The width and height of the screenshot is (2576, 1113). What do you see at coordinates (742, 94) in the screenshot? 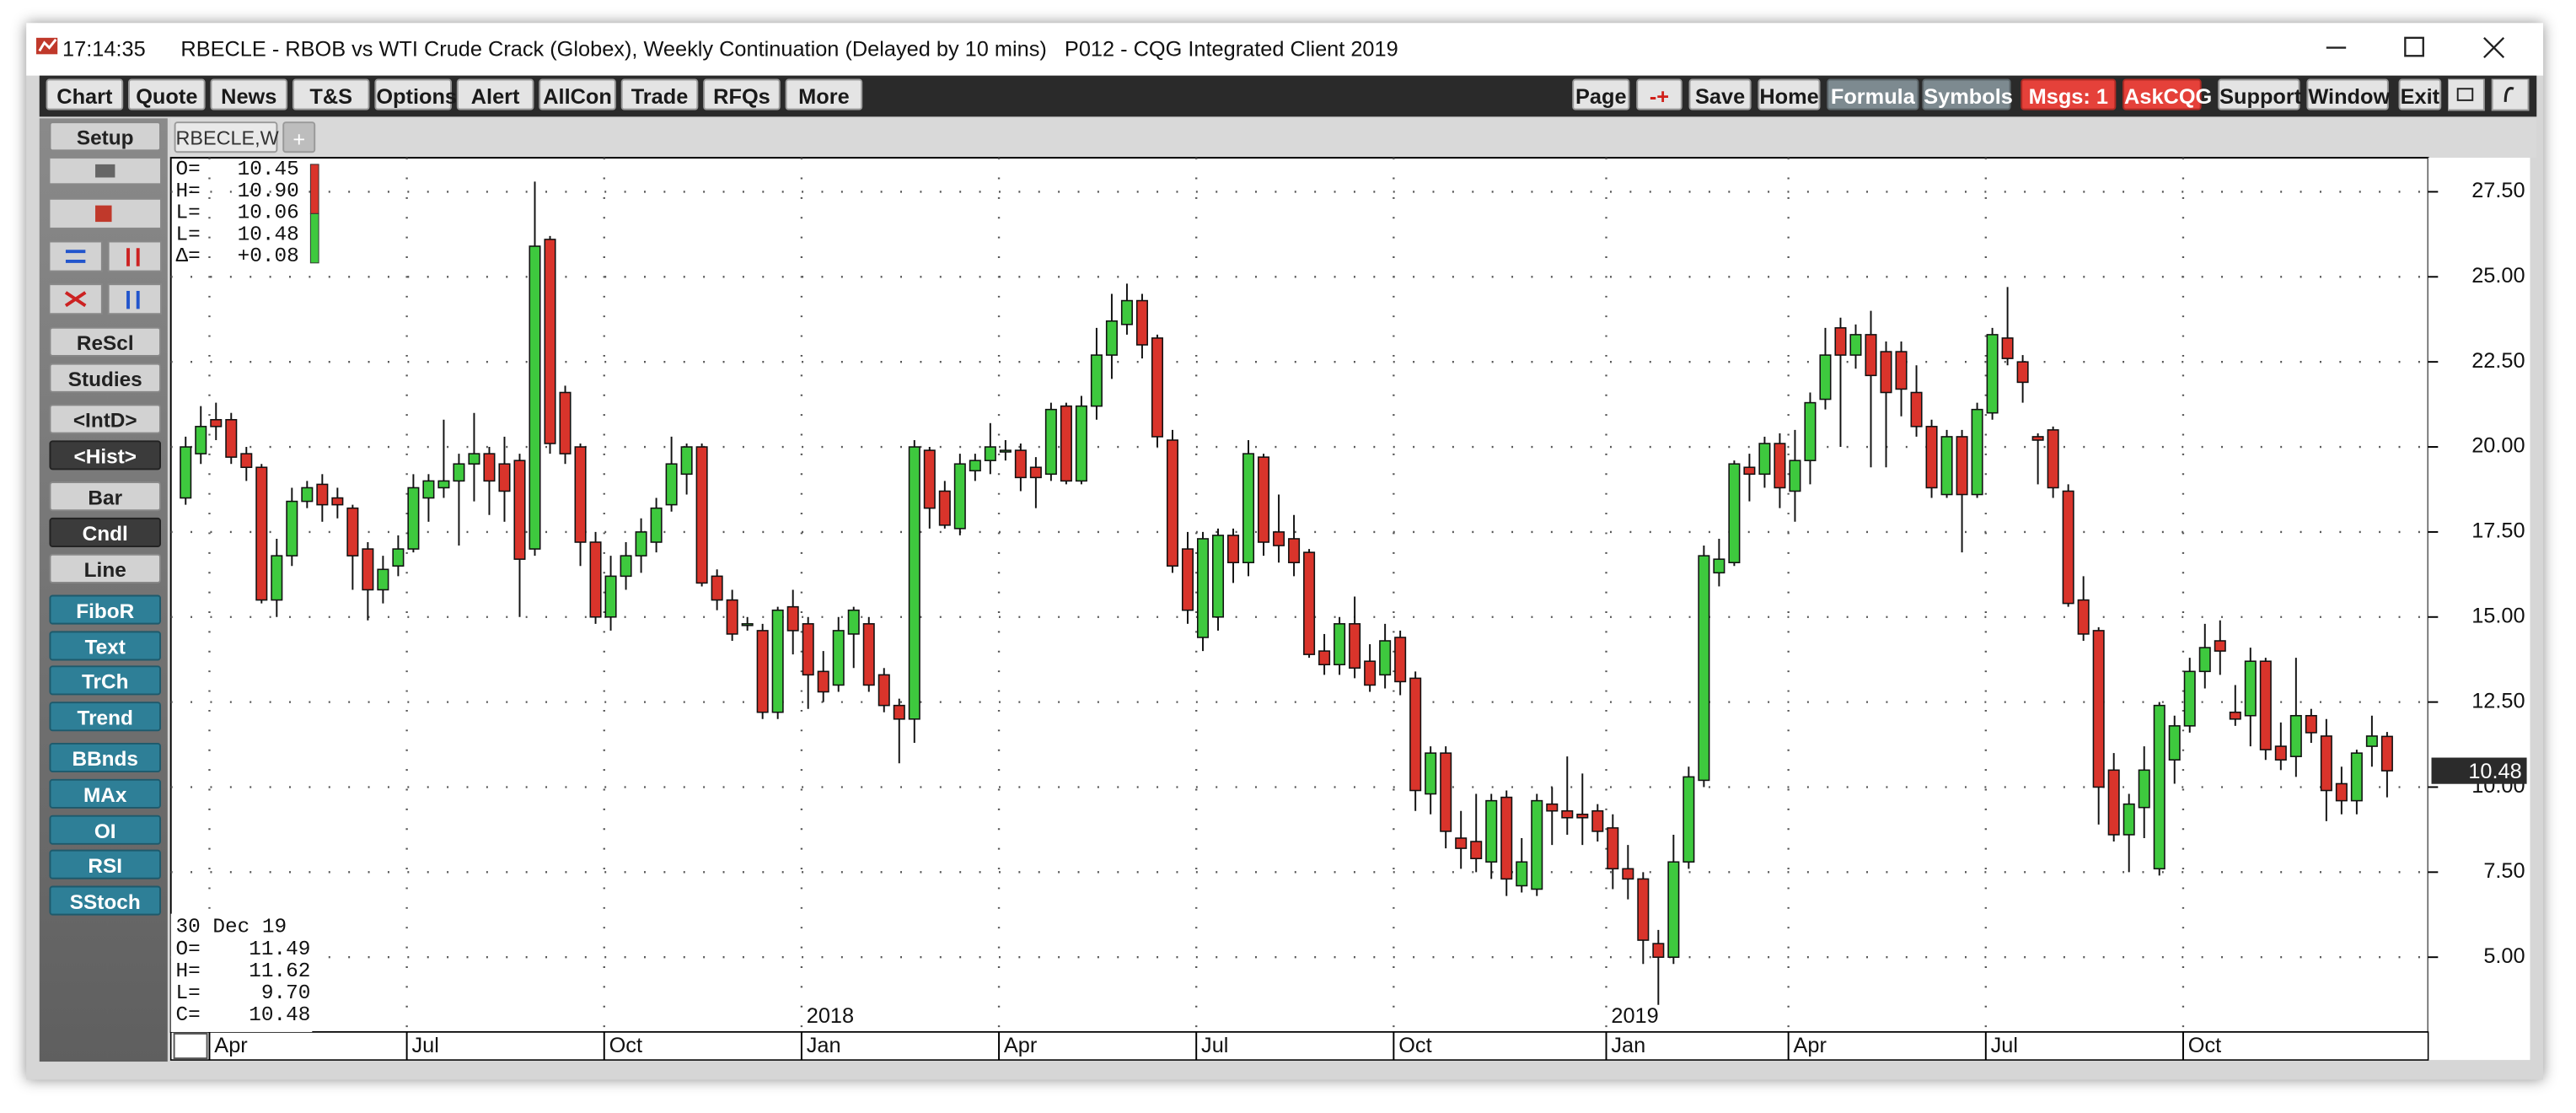
I see `toolbar-button: RFQs` at bounding box center [742, 94].